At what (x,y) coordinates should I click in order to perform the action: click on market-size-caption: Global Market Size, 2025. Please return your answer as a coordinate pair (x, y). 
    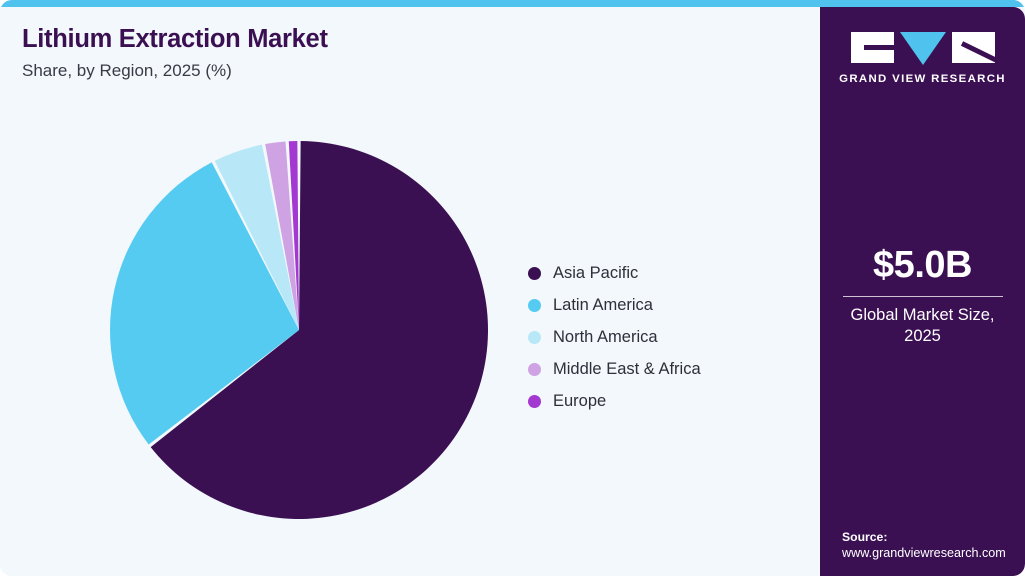
    Looking at the image, I should click on (922, 326).